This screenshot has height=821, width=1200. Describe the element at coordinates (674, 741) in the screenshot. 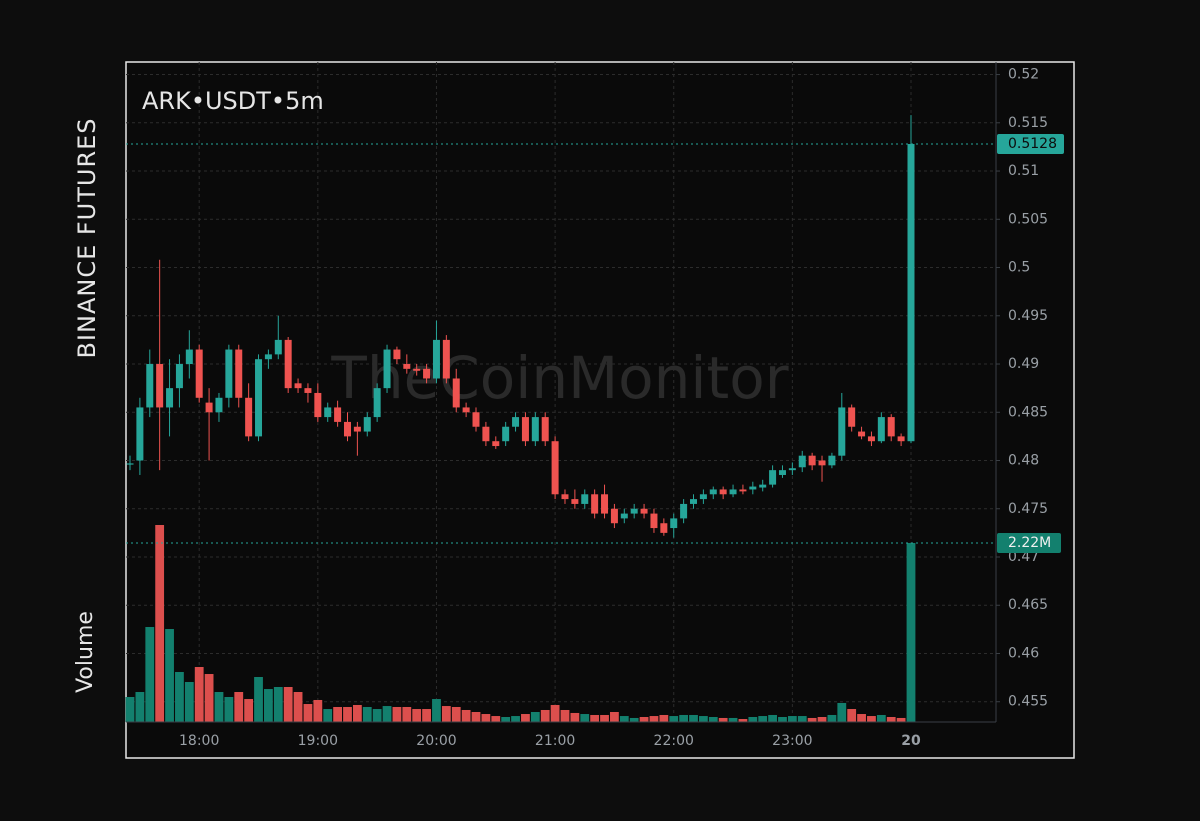

I see `x-tick-label: 22:00` at that location.